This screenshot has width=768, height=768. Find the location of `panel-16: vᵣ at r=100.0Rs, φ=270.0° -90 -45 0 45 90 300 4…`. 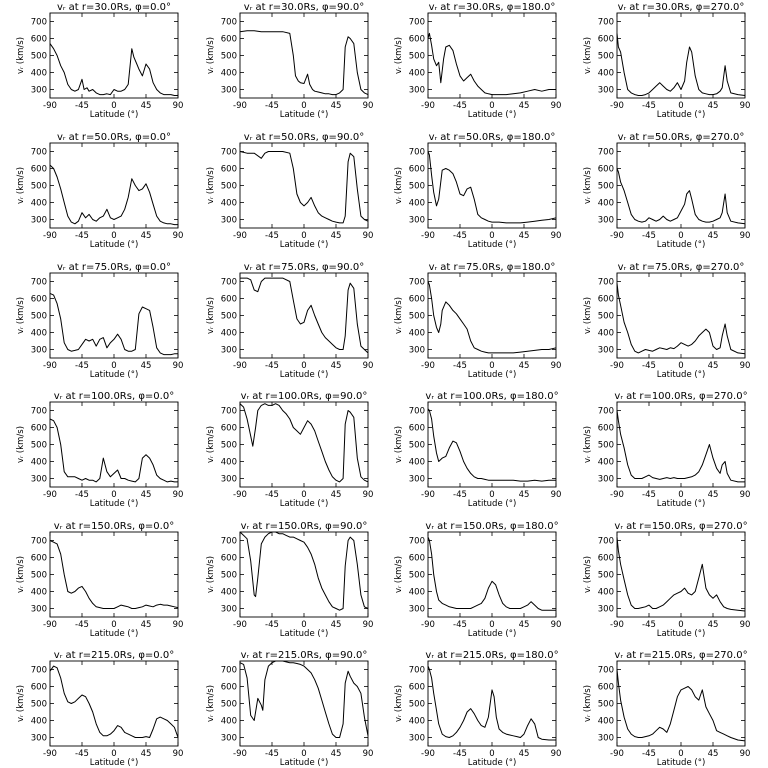

panel-16: vᵣ at r=100.0Rs, φ=270.0° -90 -45 0 45 90 300 4… is located at coordinates (666, 450).